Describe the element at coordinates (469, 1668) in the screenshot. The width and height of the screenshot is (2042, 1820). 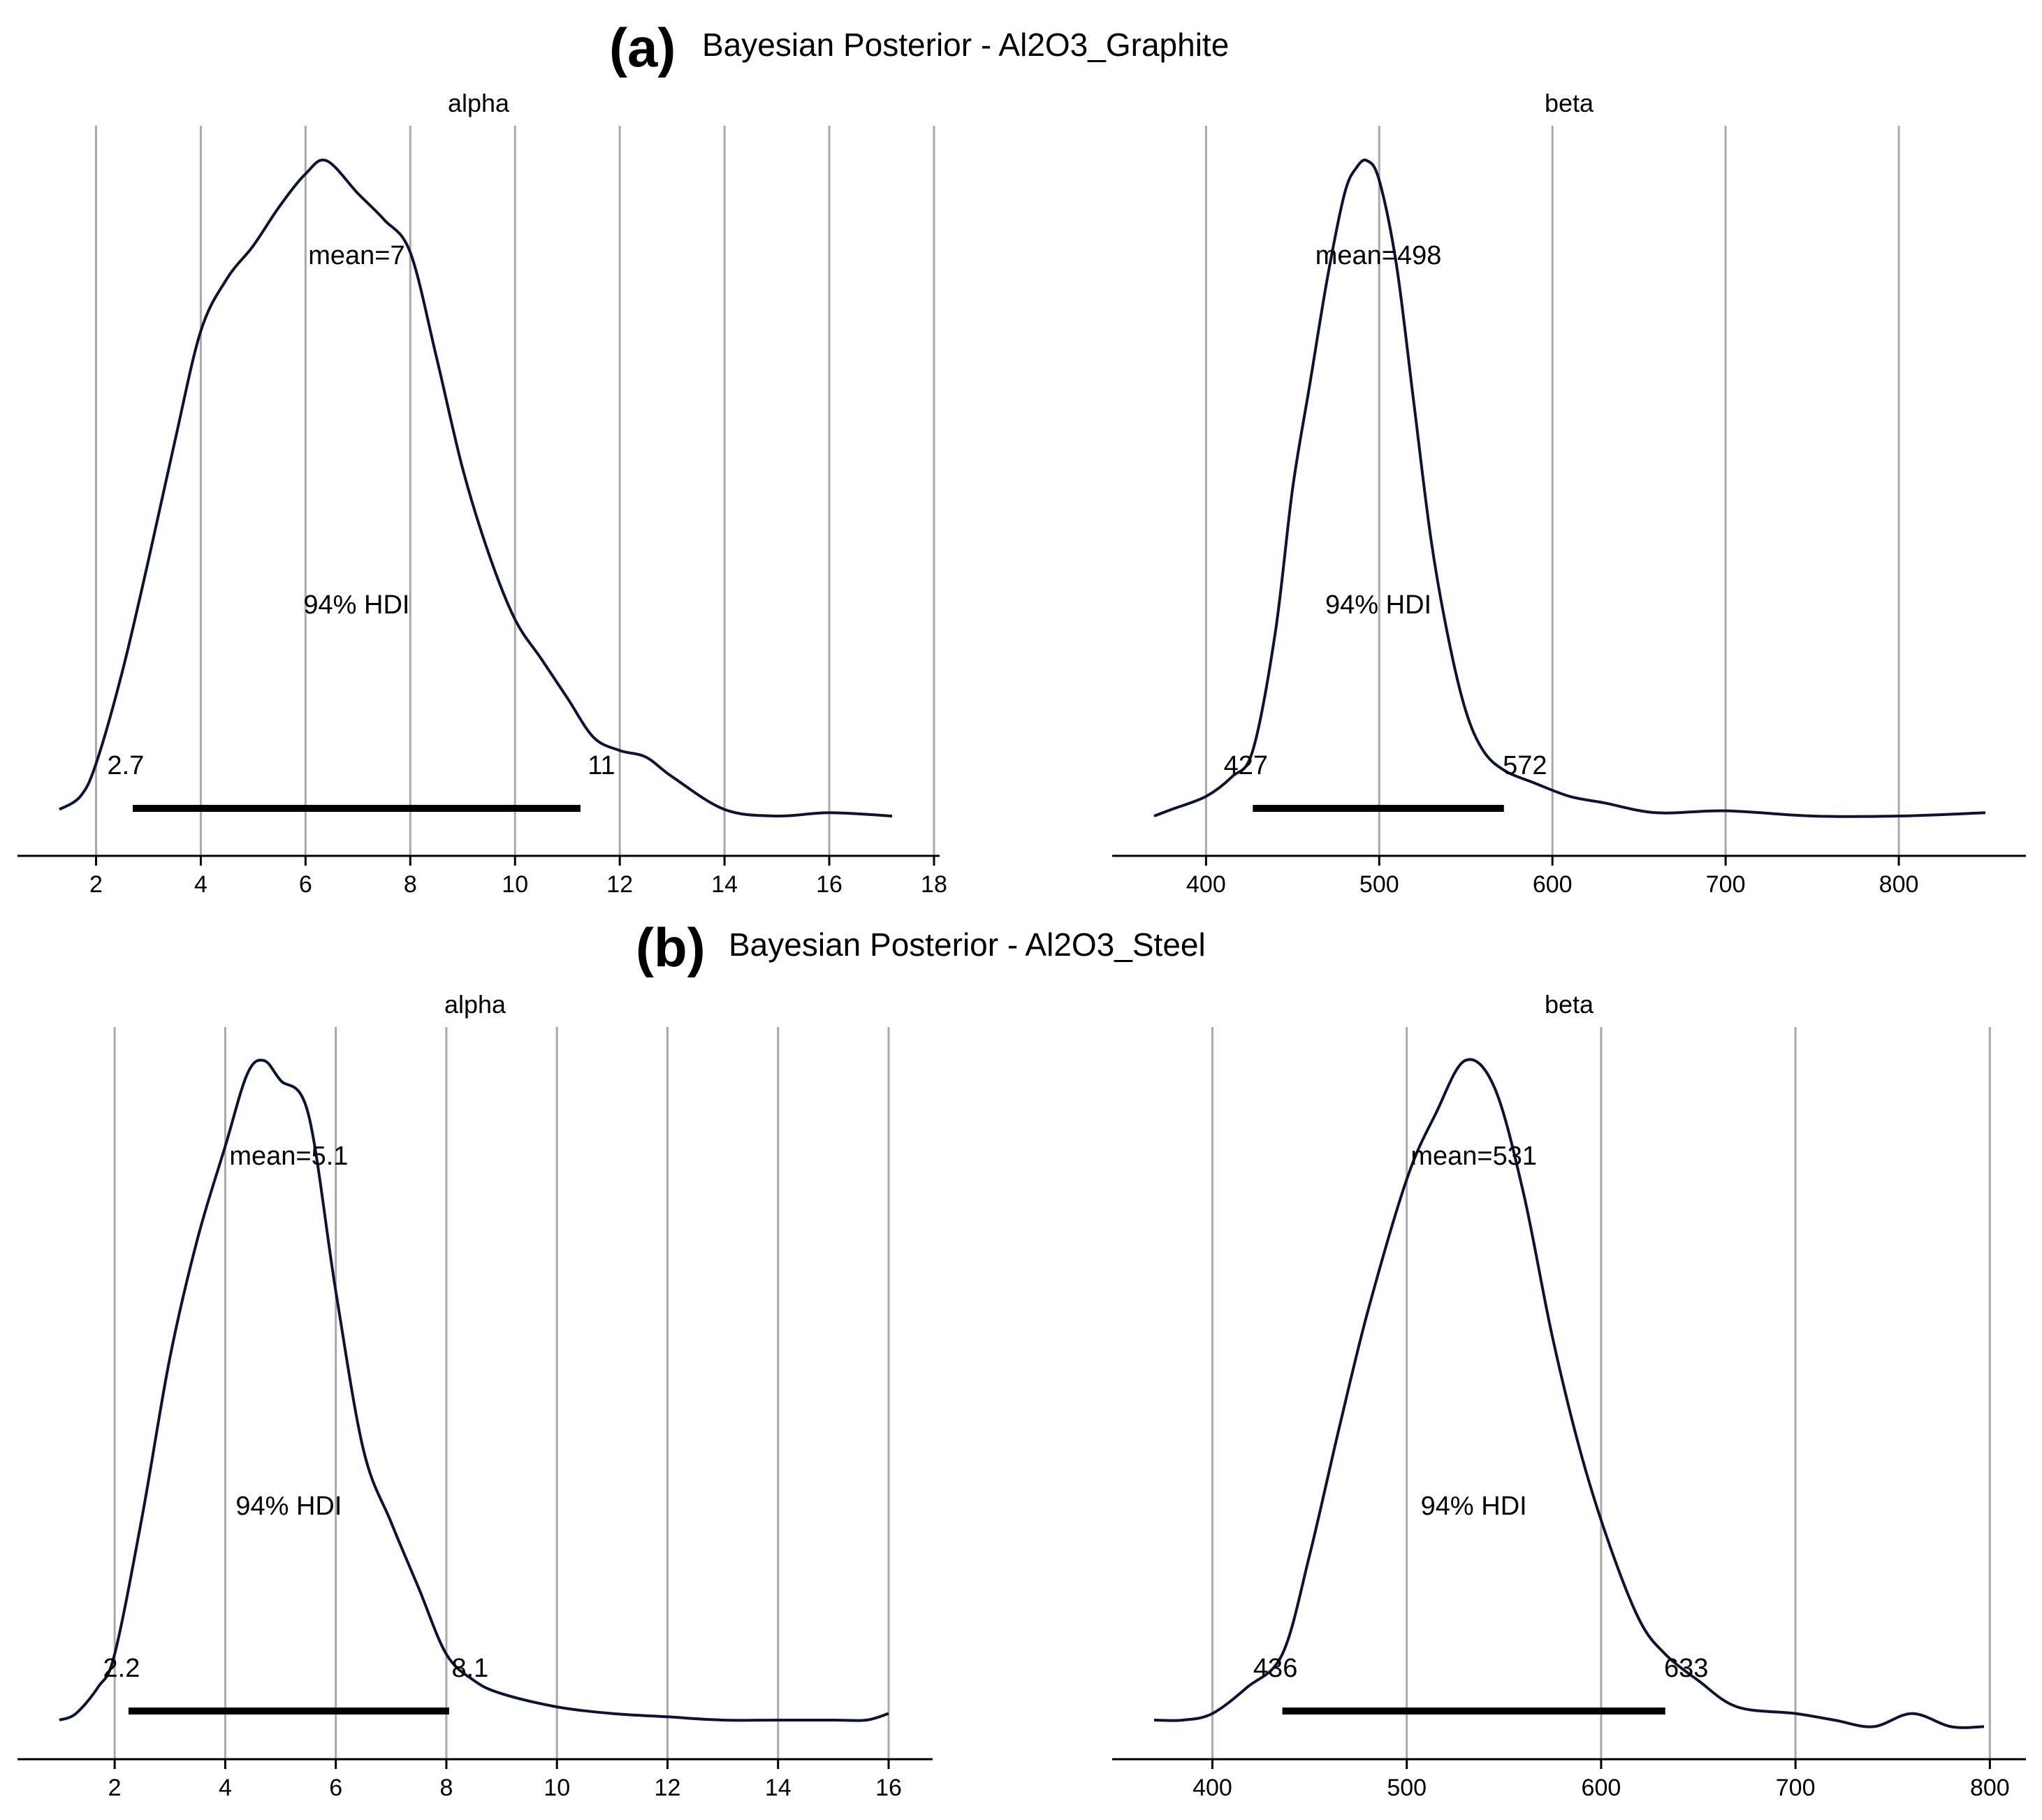
I see `hdi-upper-label: 8.1` at that location.